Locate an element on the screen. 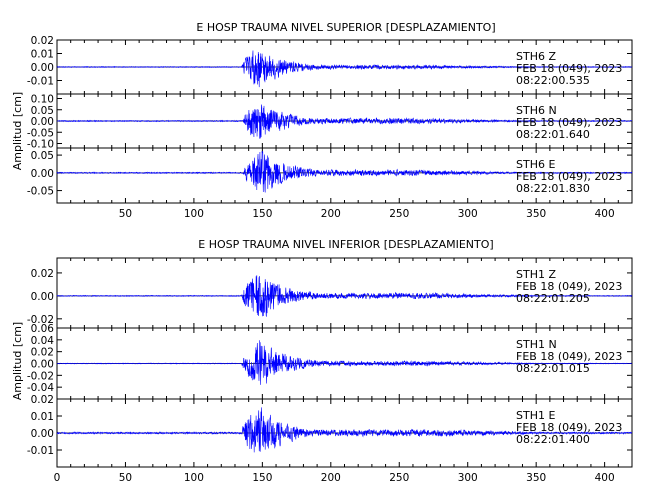  event-time-label: 08:22:01.205 is located at coordinates (553, 298).